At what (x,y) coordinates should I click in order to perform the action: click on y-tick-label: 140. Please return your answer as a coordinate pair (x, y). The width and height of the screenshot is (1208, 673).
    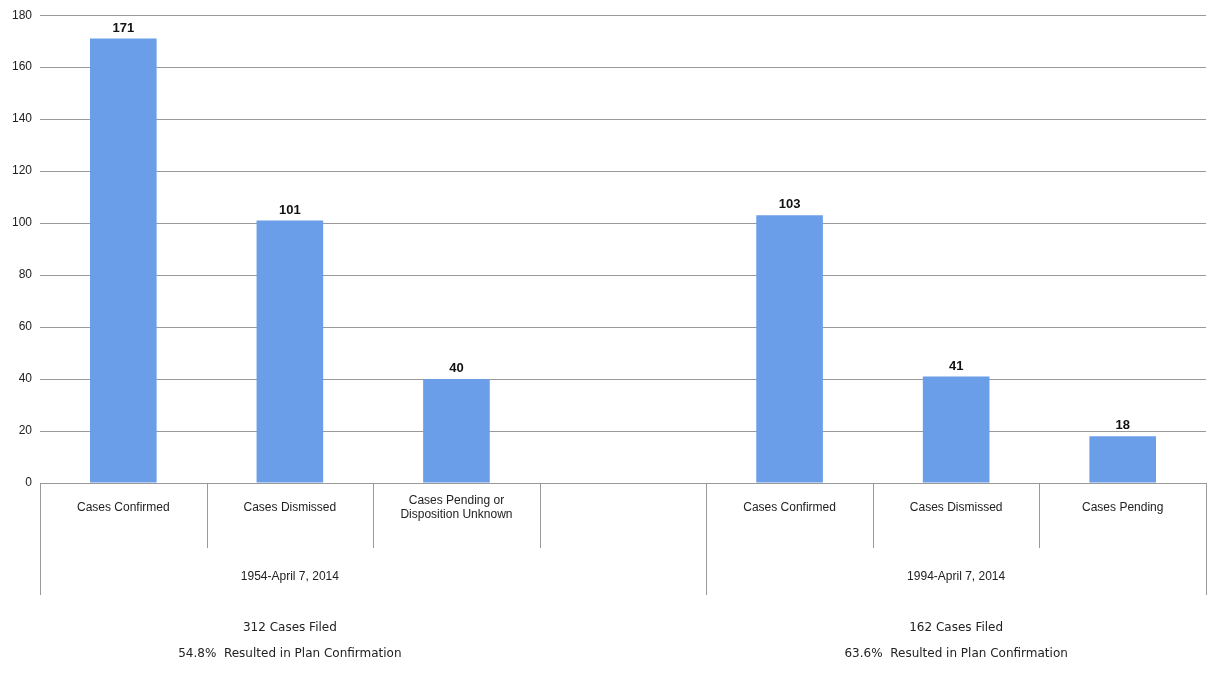
    Looking at the image, I should click on (22, 118).